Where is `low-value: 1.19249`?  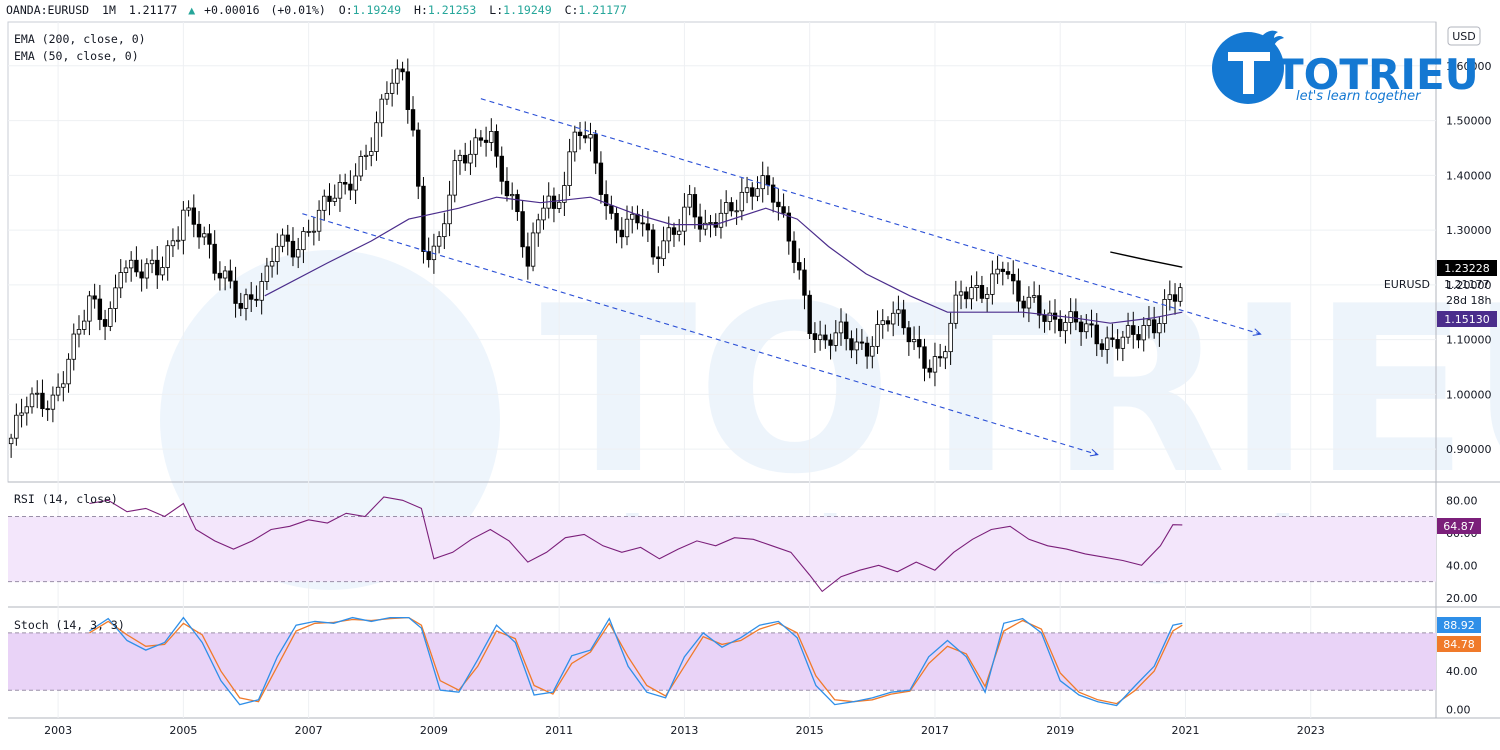 low-value: 1.19249 is located at coordinates (527, 10).